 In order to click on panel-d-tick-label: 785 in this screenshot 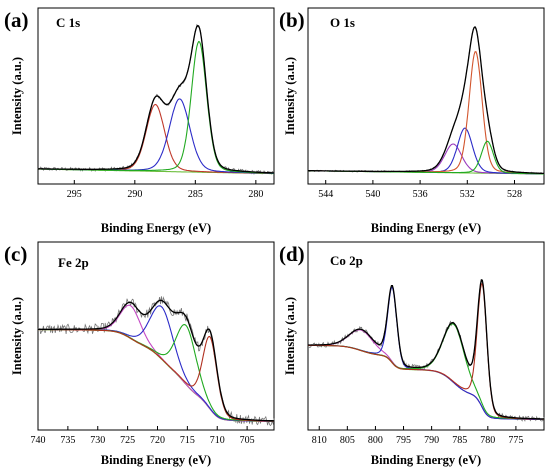, I will do `click(459, 440)`.